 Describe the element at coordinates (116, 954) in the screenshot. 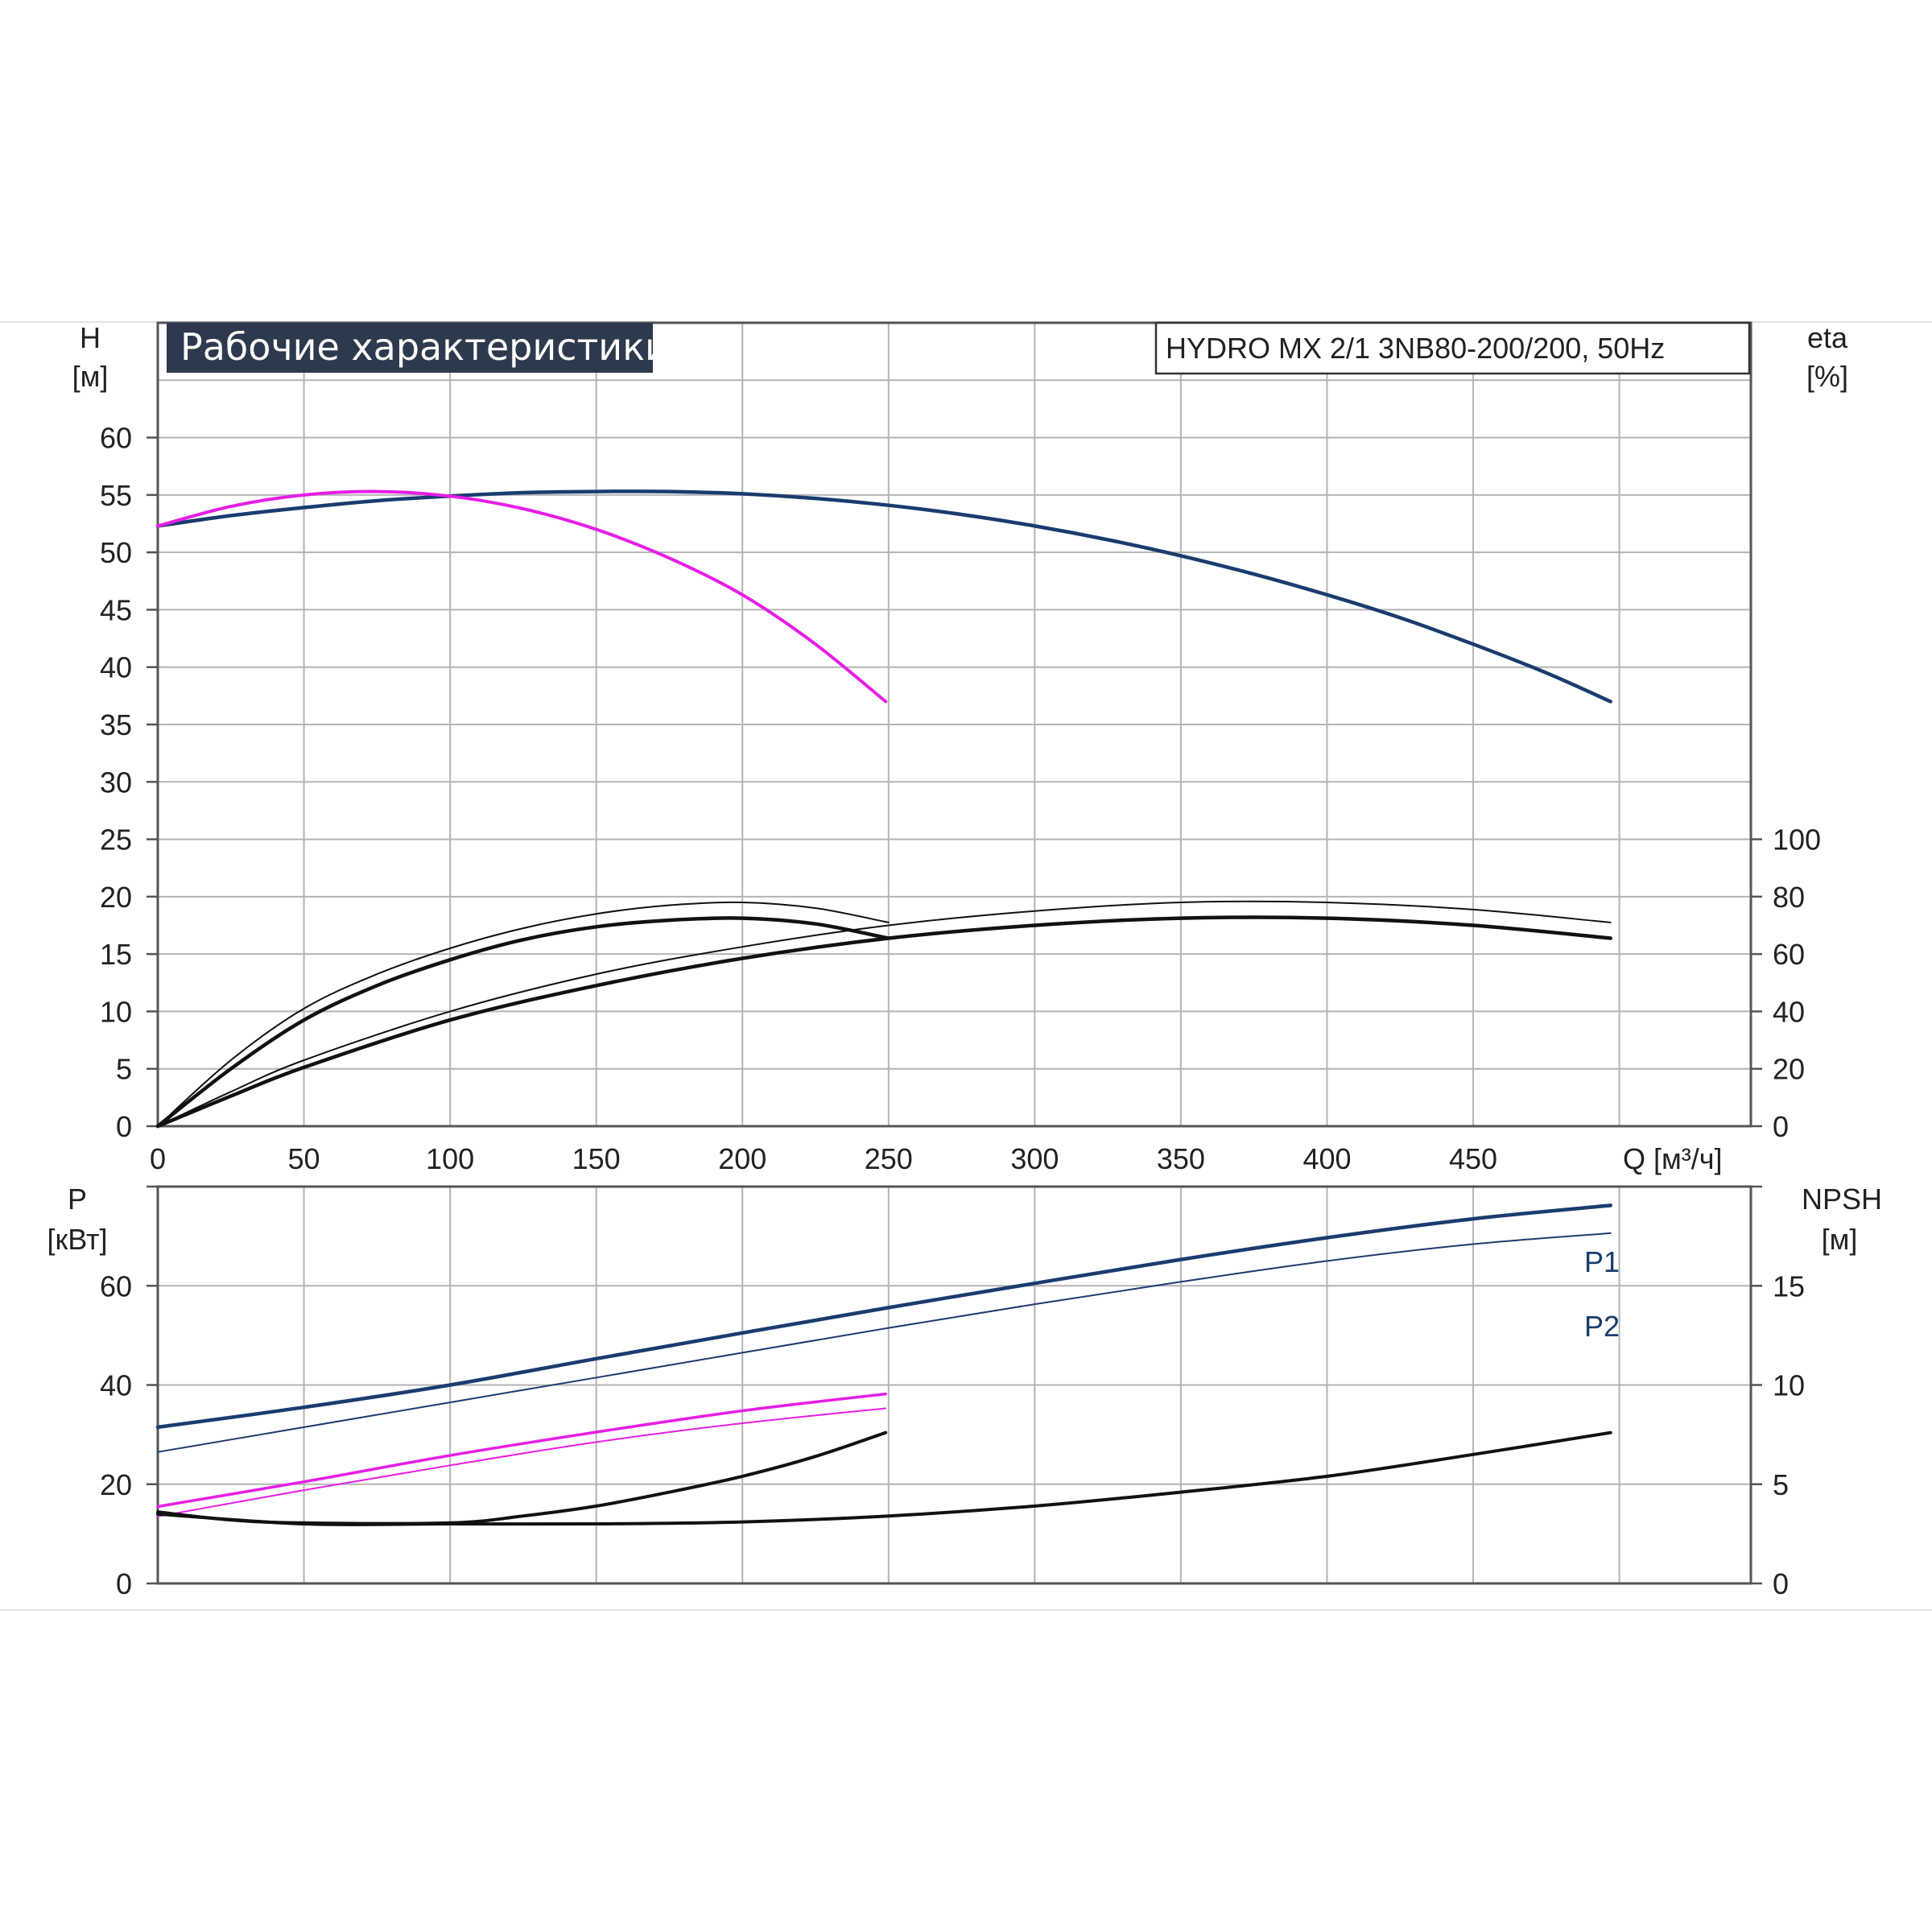

I see `y-tick-label: 15` at that location.